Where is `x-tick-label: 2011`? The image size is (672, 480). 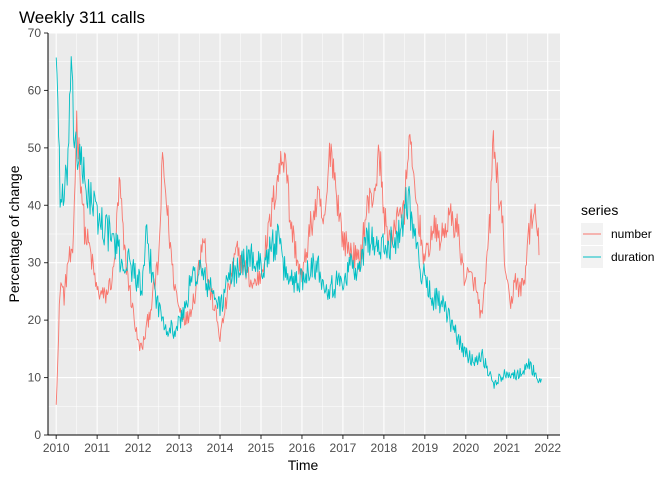 x-tick-label: 2011 is located at coordinates (97, 448).